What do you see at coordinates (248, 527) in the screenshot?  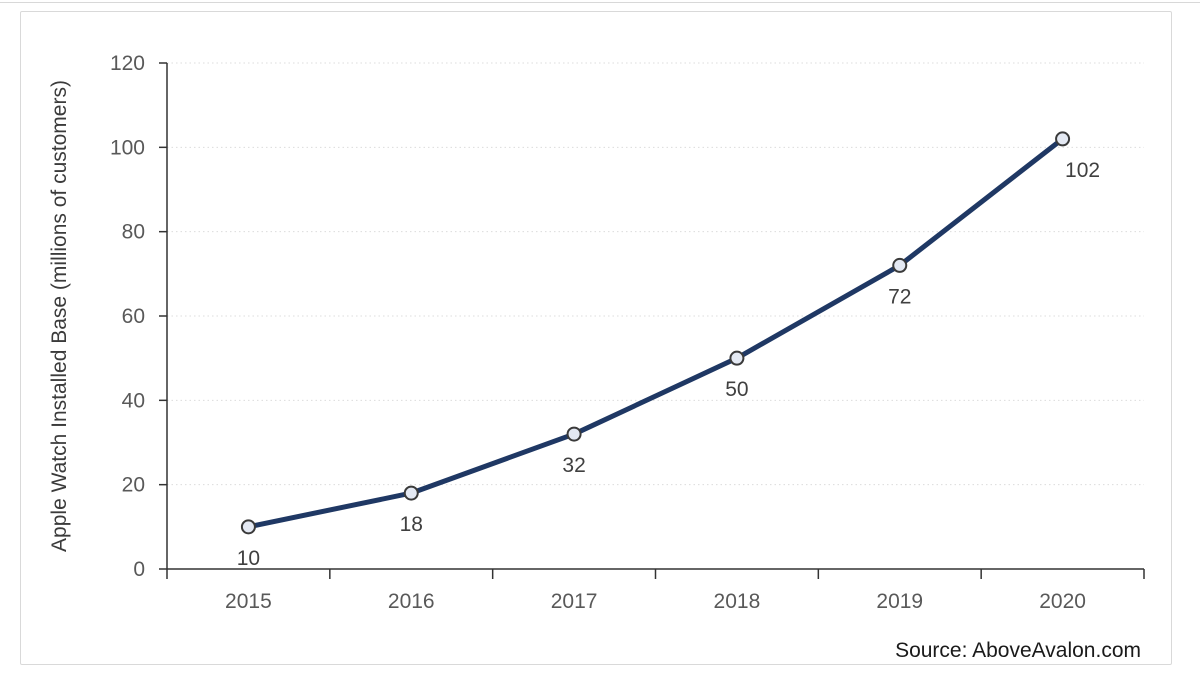 I see `data-point-2015` at bounding box center [248, 527].